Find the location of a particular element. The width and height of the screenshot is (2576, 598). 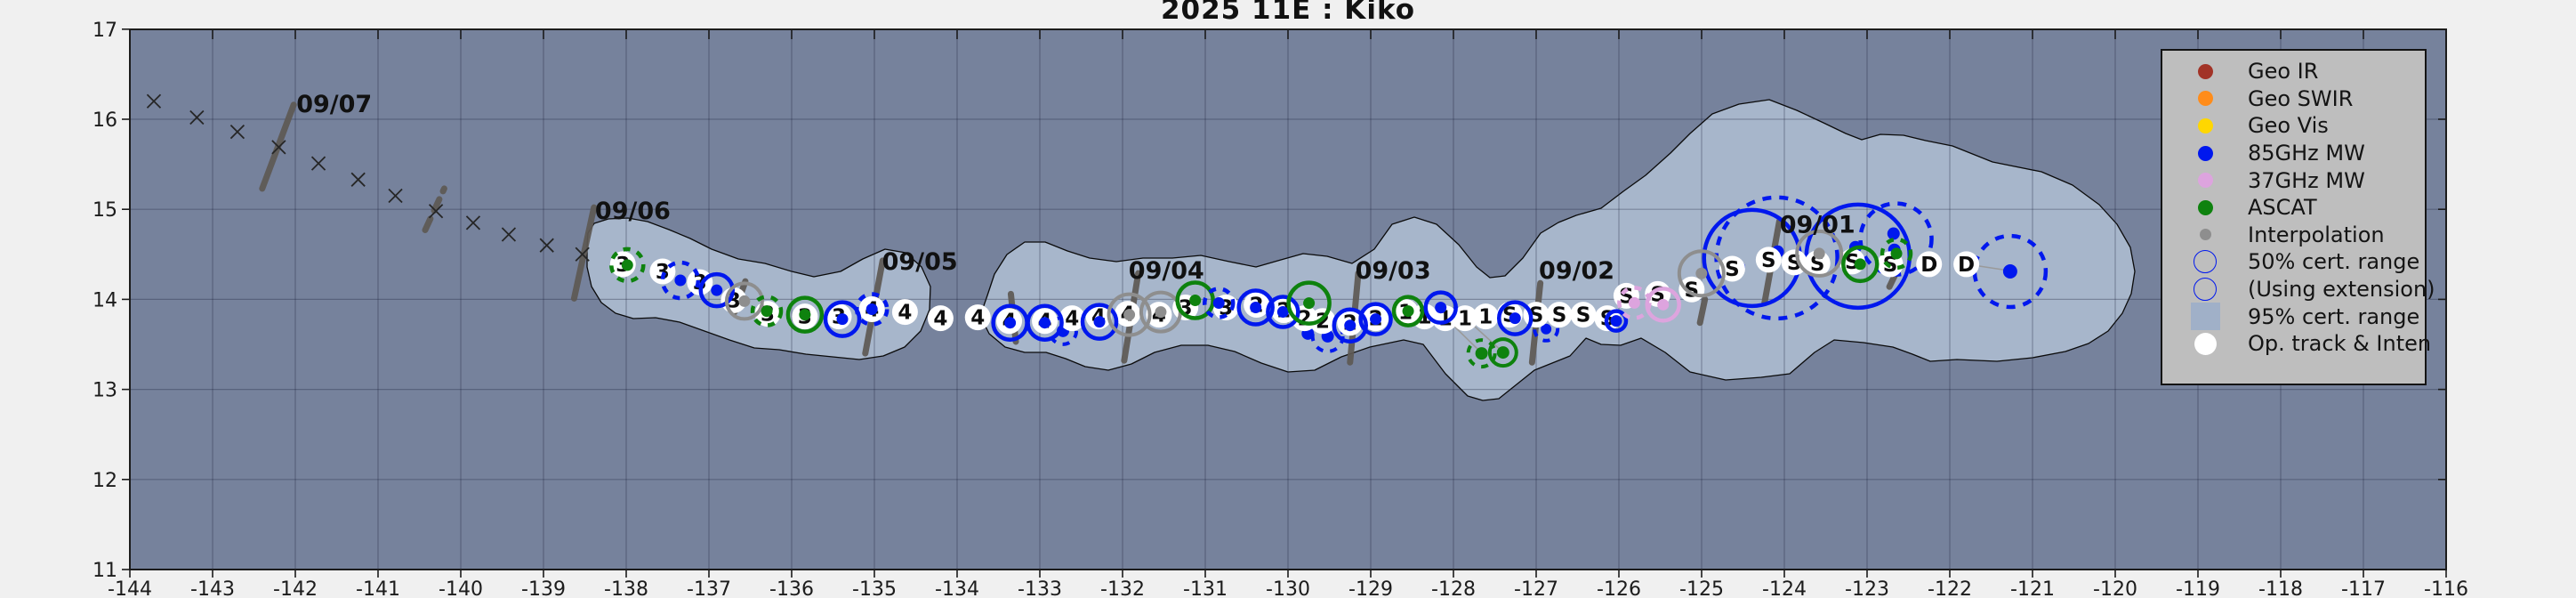

y-tick-label: 13 is located at coordinates (105, 391).